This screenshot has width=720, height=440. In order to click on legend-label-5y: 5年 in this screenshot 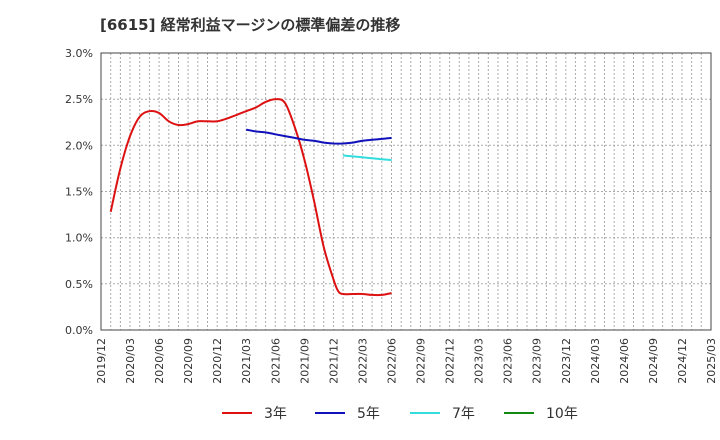, I will do `click(368, 414)`.